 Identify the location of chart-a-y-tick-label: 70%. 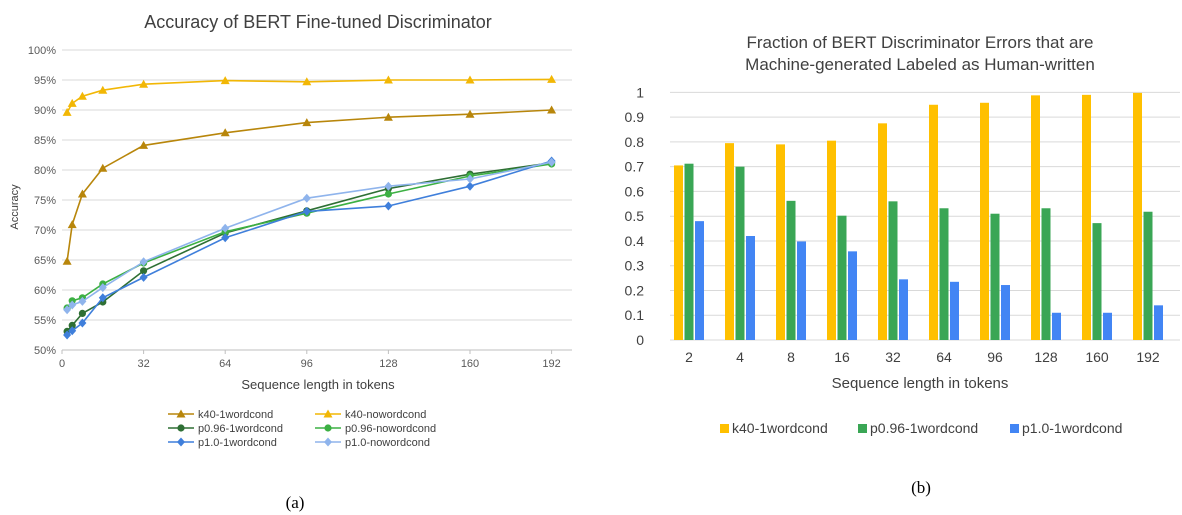
(45, 231).